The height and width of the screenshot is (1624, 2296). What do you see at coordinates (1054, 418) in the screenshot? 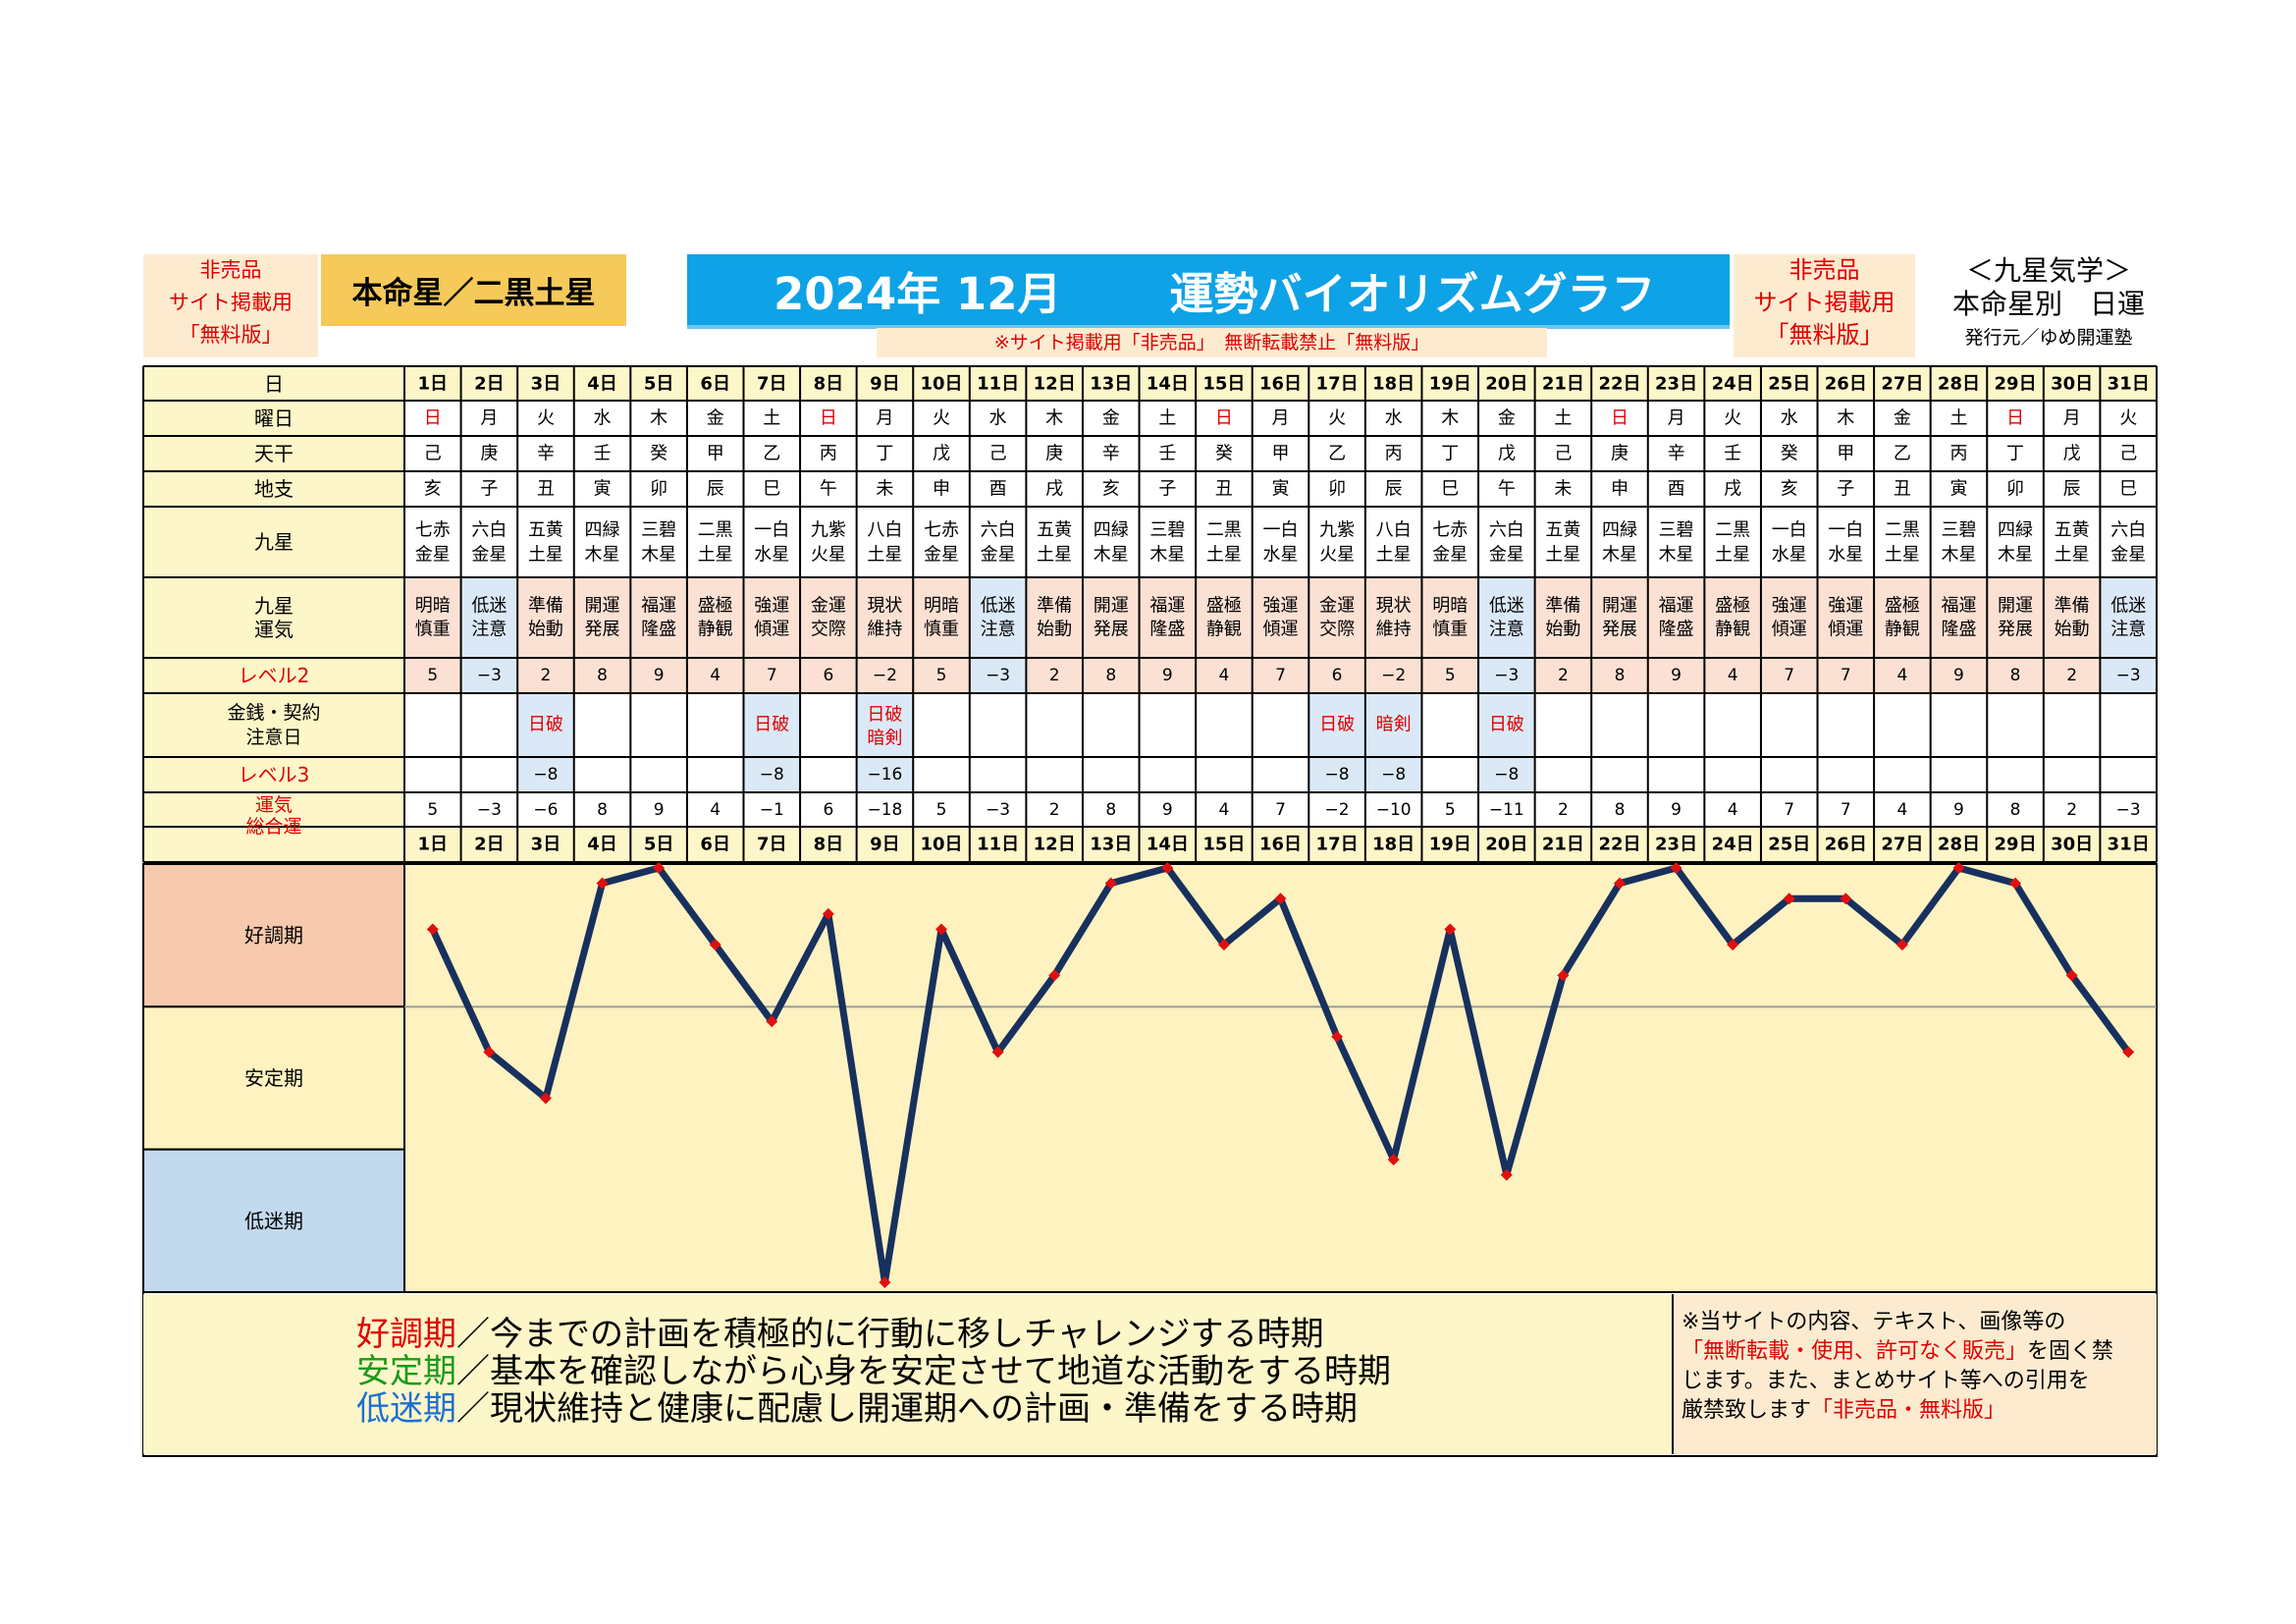
I see `weekday-cell: 木` at bounding box center [1054, 418].